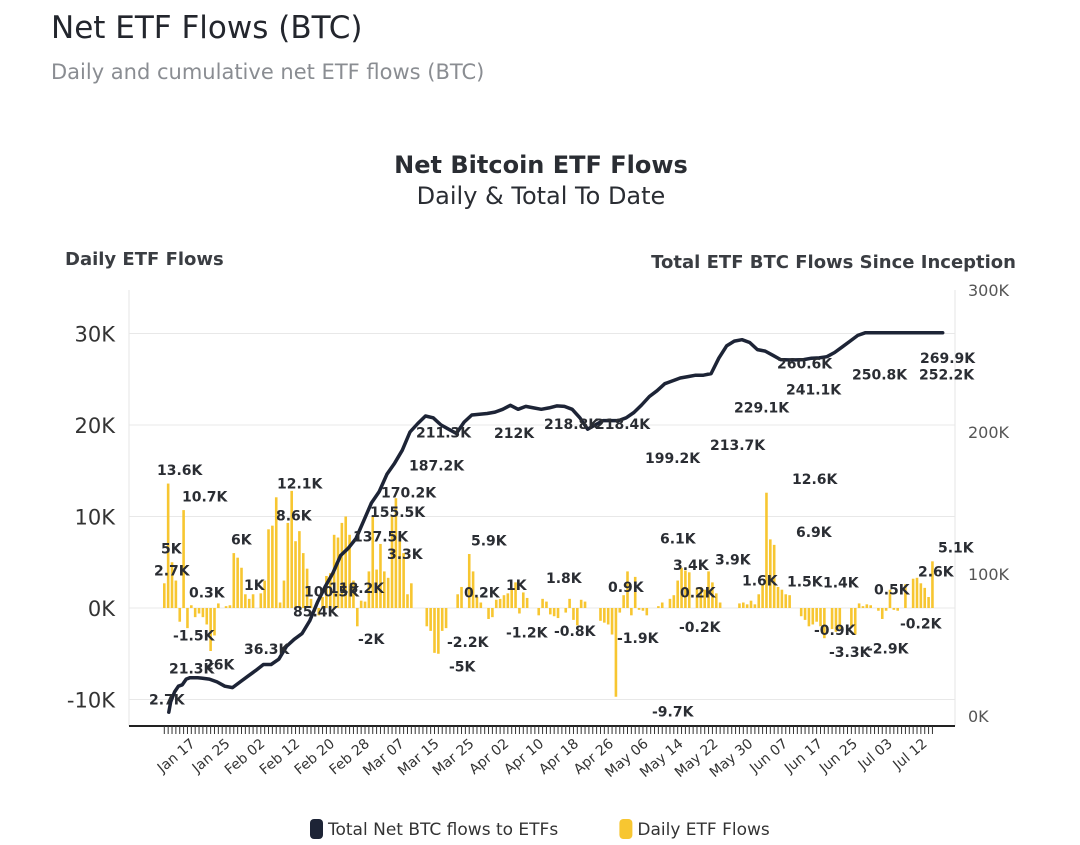  I want to click on left-tick-label: 30K, so click(96, 335).